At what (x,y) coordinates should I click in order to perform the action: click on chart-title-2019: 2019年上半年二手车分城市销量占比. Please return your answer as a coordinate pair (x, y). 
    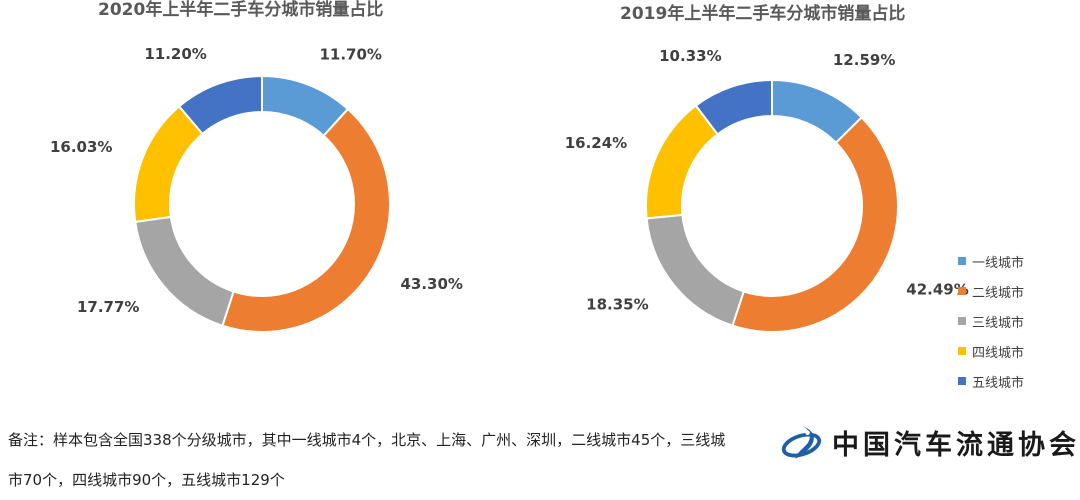
    Looking at the image, I should click on (763, 14).